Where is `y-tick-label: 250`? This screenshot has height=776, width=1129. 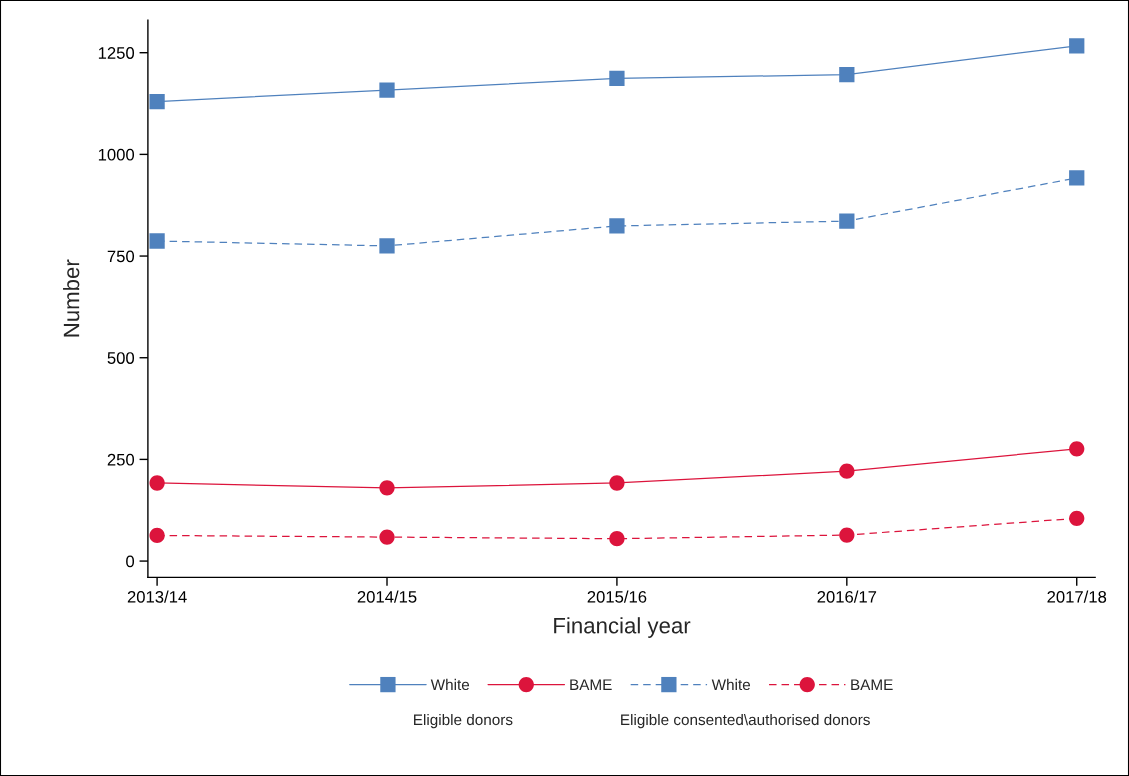
y-tick-label: 250 is located at coordinates (121, 459).